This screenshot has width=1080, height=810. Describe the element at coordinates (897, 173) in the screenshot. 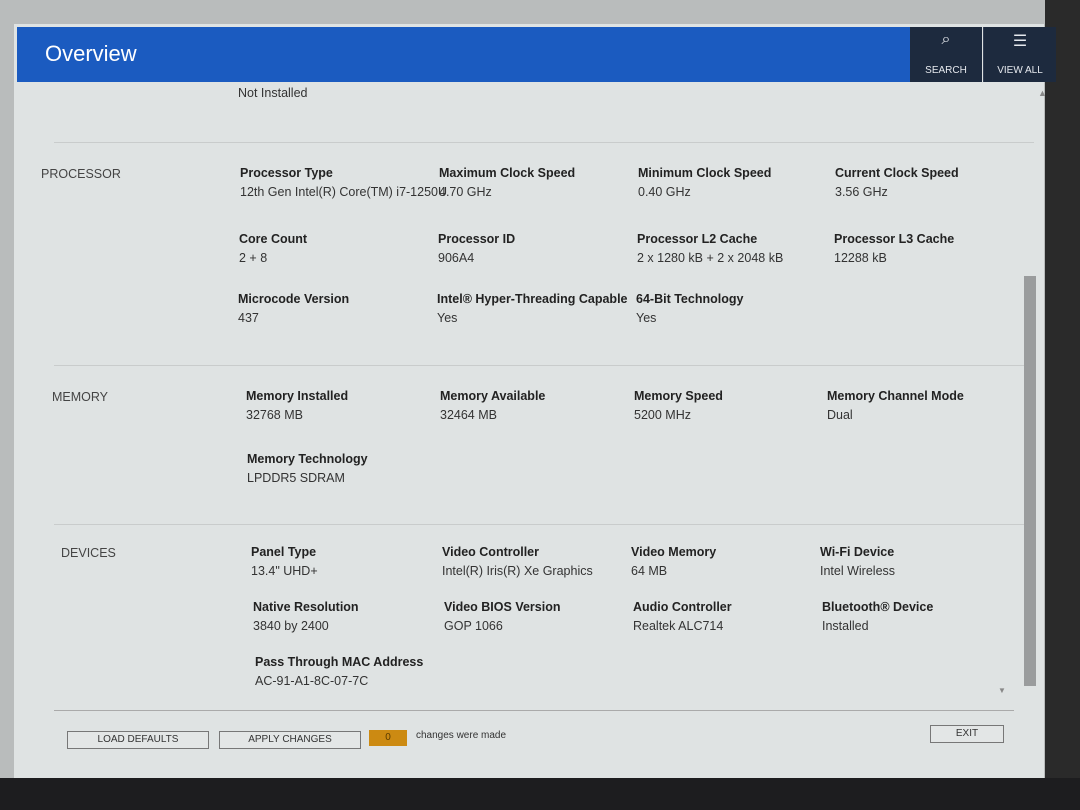

I see `field-label: Current Clock Speed` at that location.